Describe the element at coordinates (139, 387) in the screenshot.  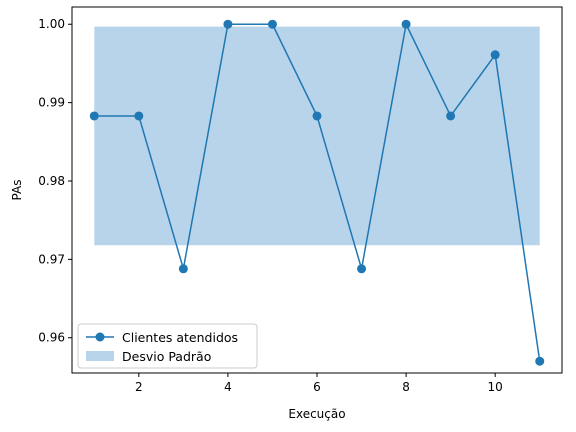
I see `x-tick-label: 2` at that location.